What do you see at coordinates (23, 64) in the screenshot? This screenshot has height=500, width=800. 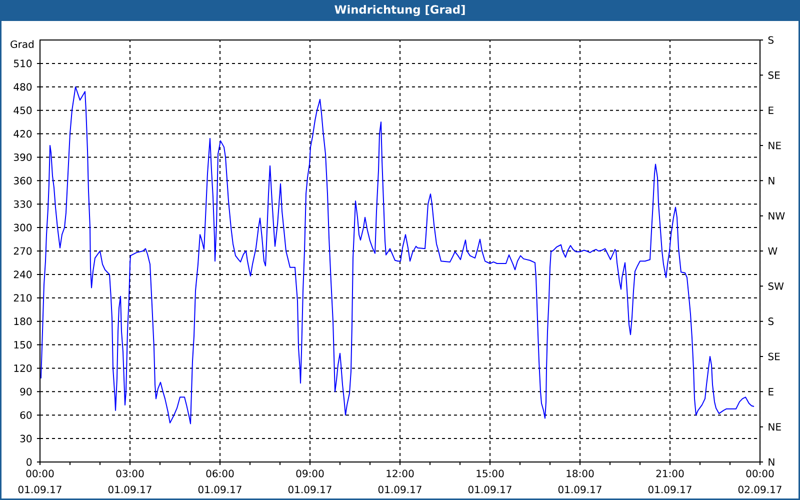 I see `y-tick-label: 510` at bounding box center [23, 64].